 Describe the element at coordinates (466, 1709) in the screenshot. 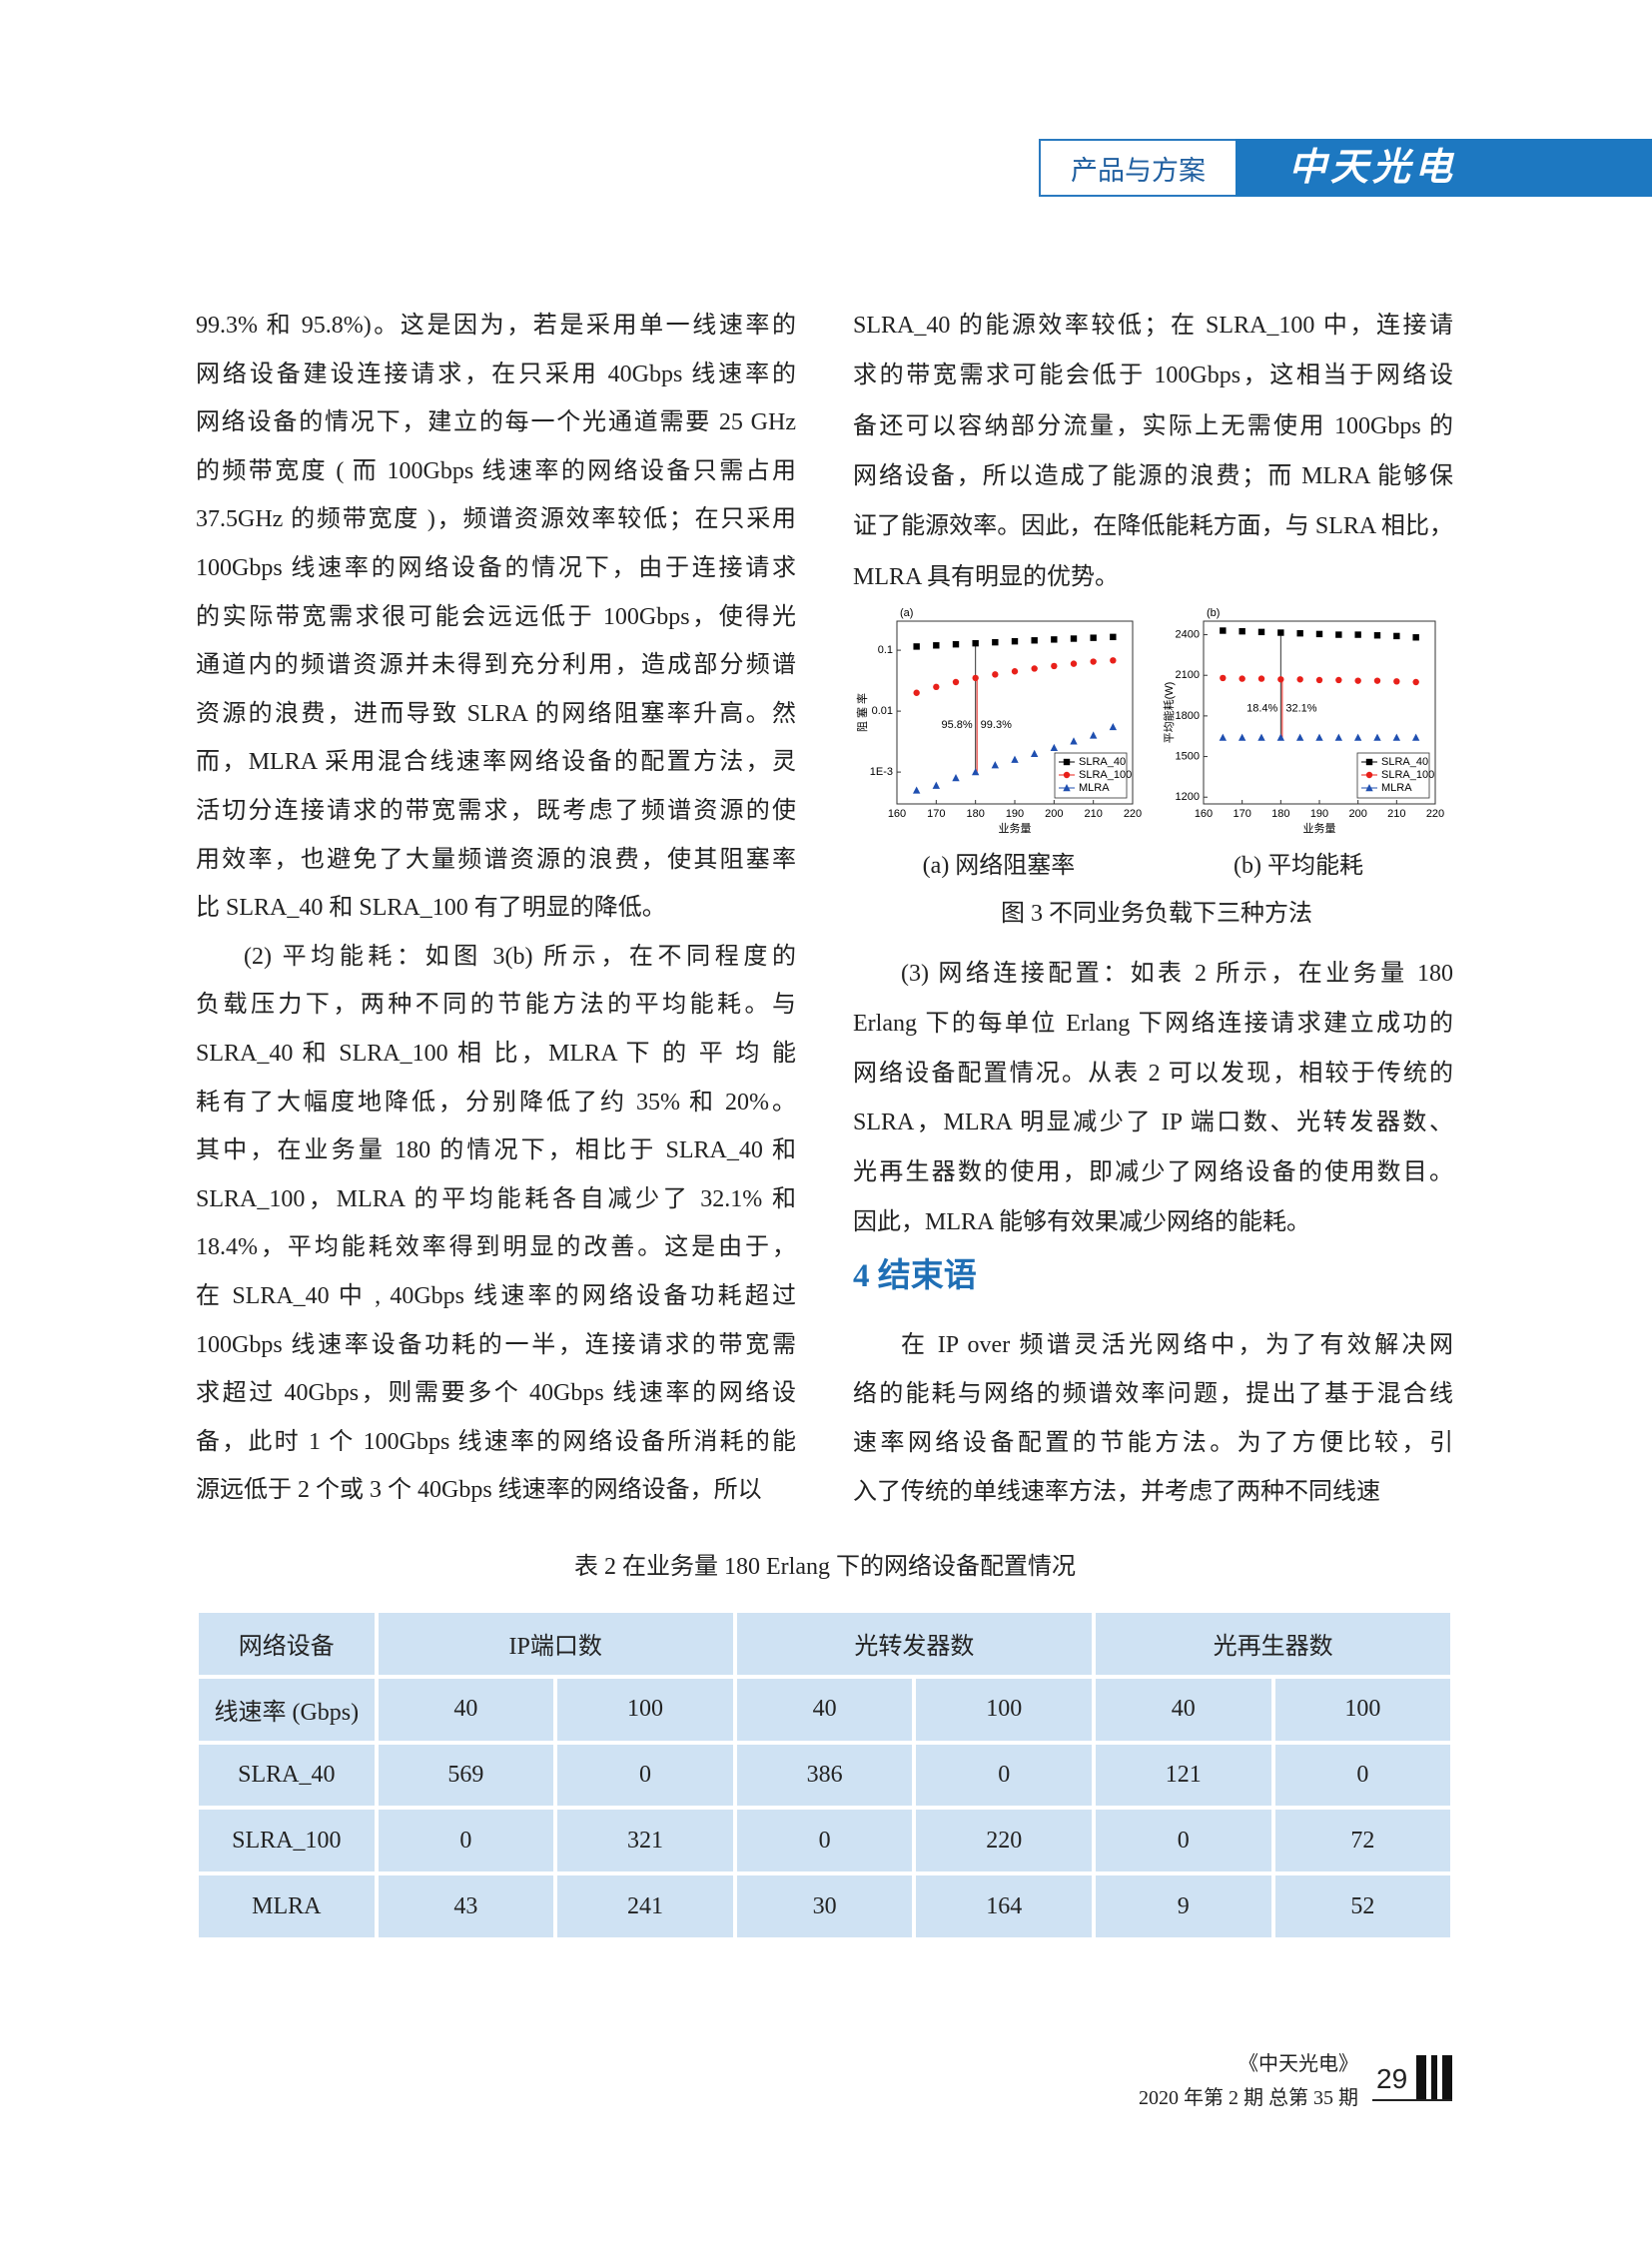

I see `table-cell: 40` at that location.